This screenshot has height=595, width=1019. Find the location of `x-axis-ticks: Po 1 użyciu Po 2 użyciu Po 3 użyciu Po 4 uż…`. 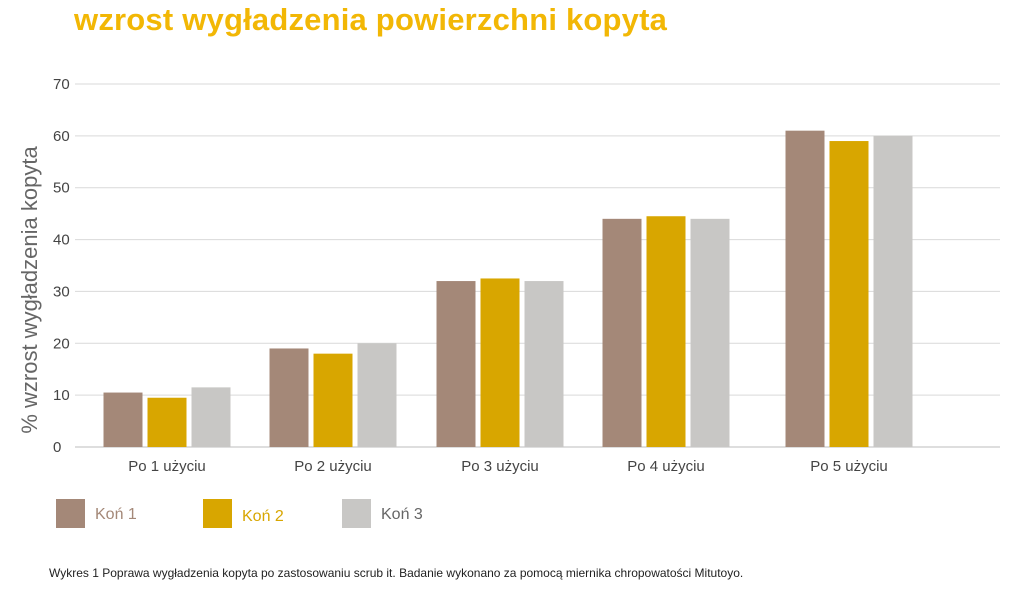

x-axis-ticks: Po 1 użyciu Po 2 użyciu Po 3 użyciu Po 4 uż… is located at coordinates (508, 466).